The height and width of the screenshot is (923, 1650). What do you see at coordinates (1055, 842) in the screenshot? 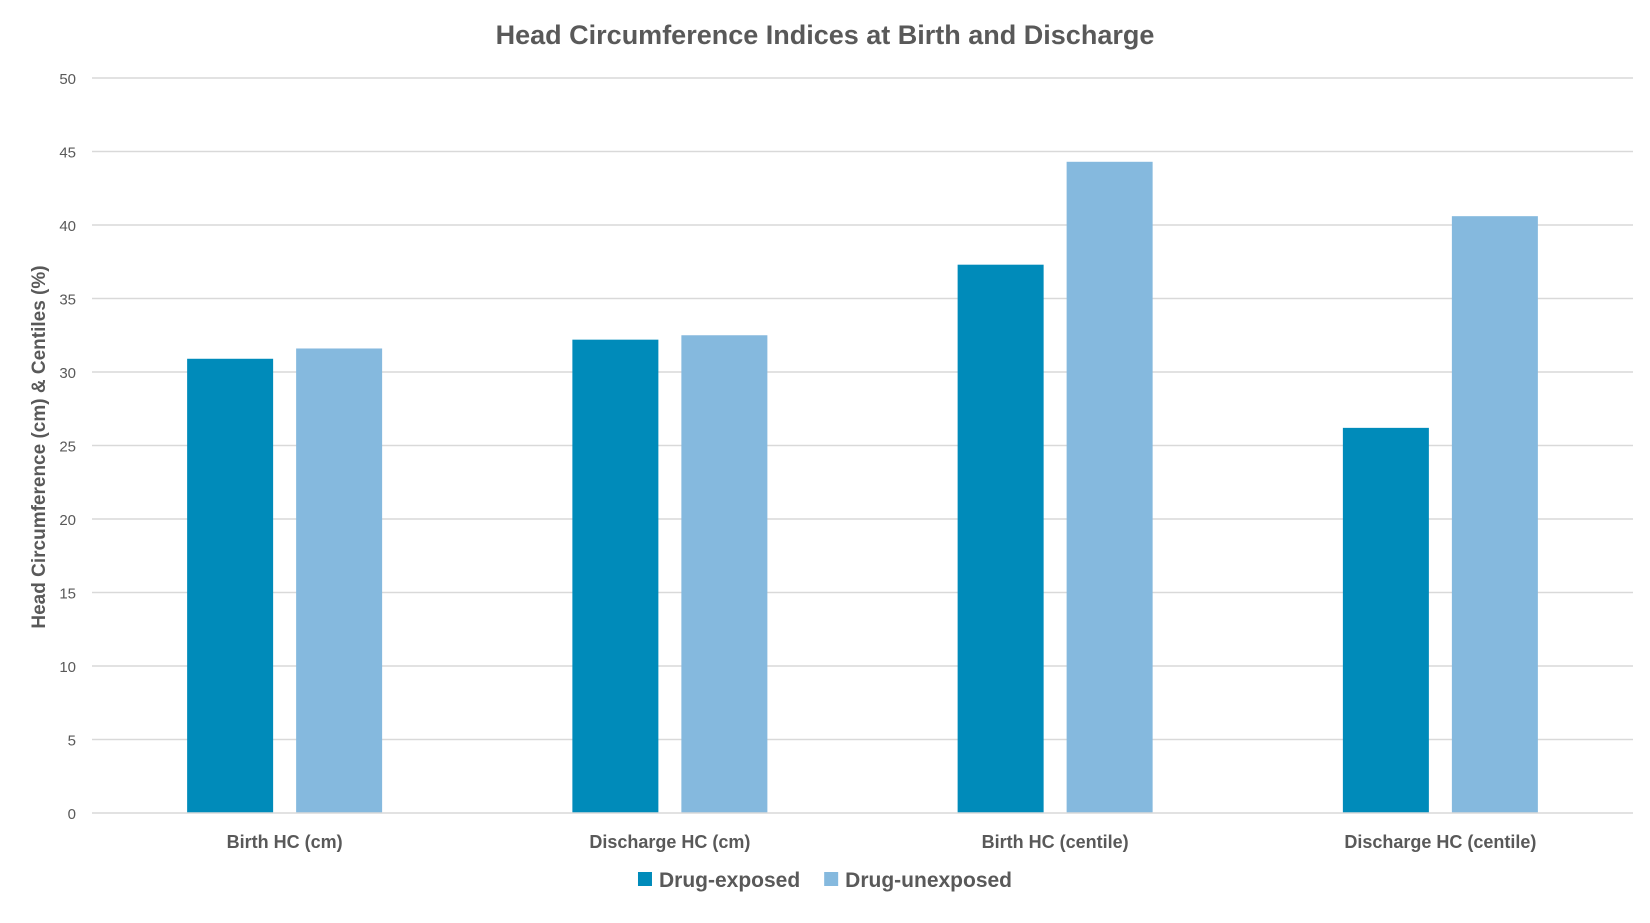
I see `x-category-label: Birth HC (centile)` at bounding box center [1055, 842].